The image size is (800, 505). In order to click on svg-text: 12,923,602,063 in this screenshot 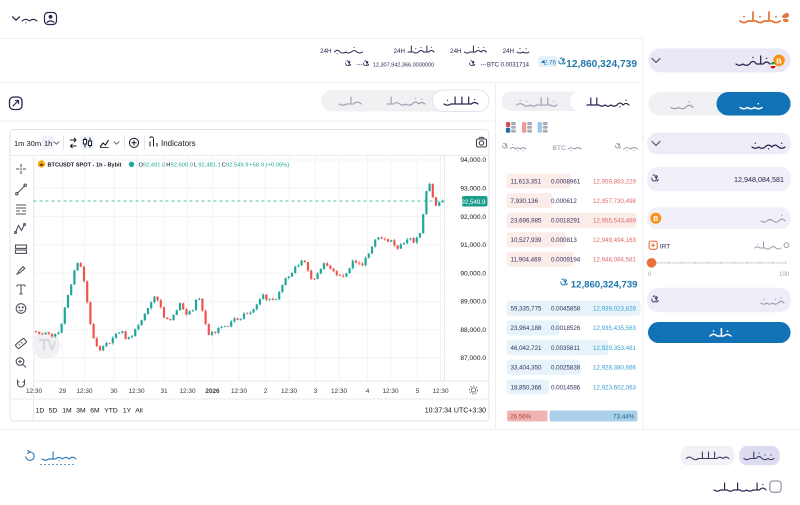, I will do `click(615, 387)`.